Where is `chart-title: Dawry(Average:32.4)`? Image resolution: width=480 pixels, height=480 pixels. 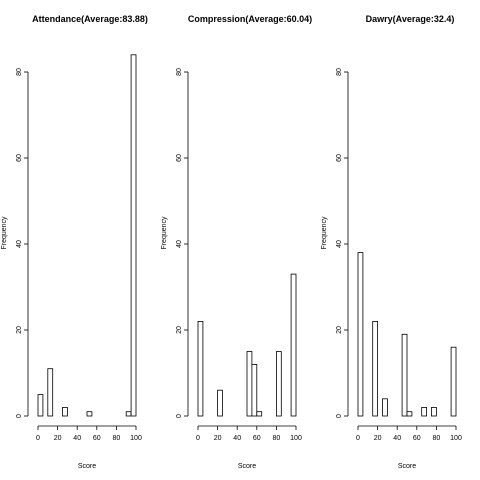
chart-title: Dawry(Average:32.4) is located at coordinates (410, 19).